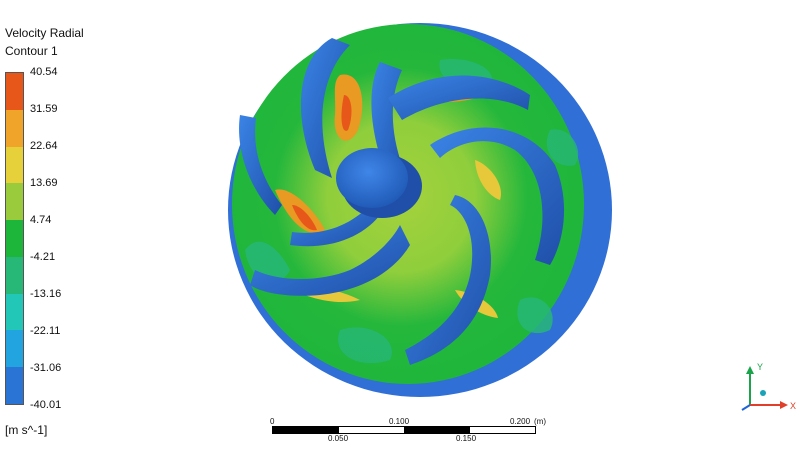  What do you see at coordinates (793, 406) in the screenshot?
I see `x-axis-label: X` at bounding box center [793, 406].